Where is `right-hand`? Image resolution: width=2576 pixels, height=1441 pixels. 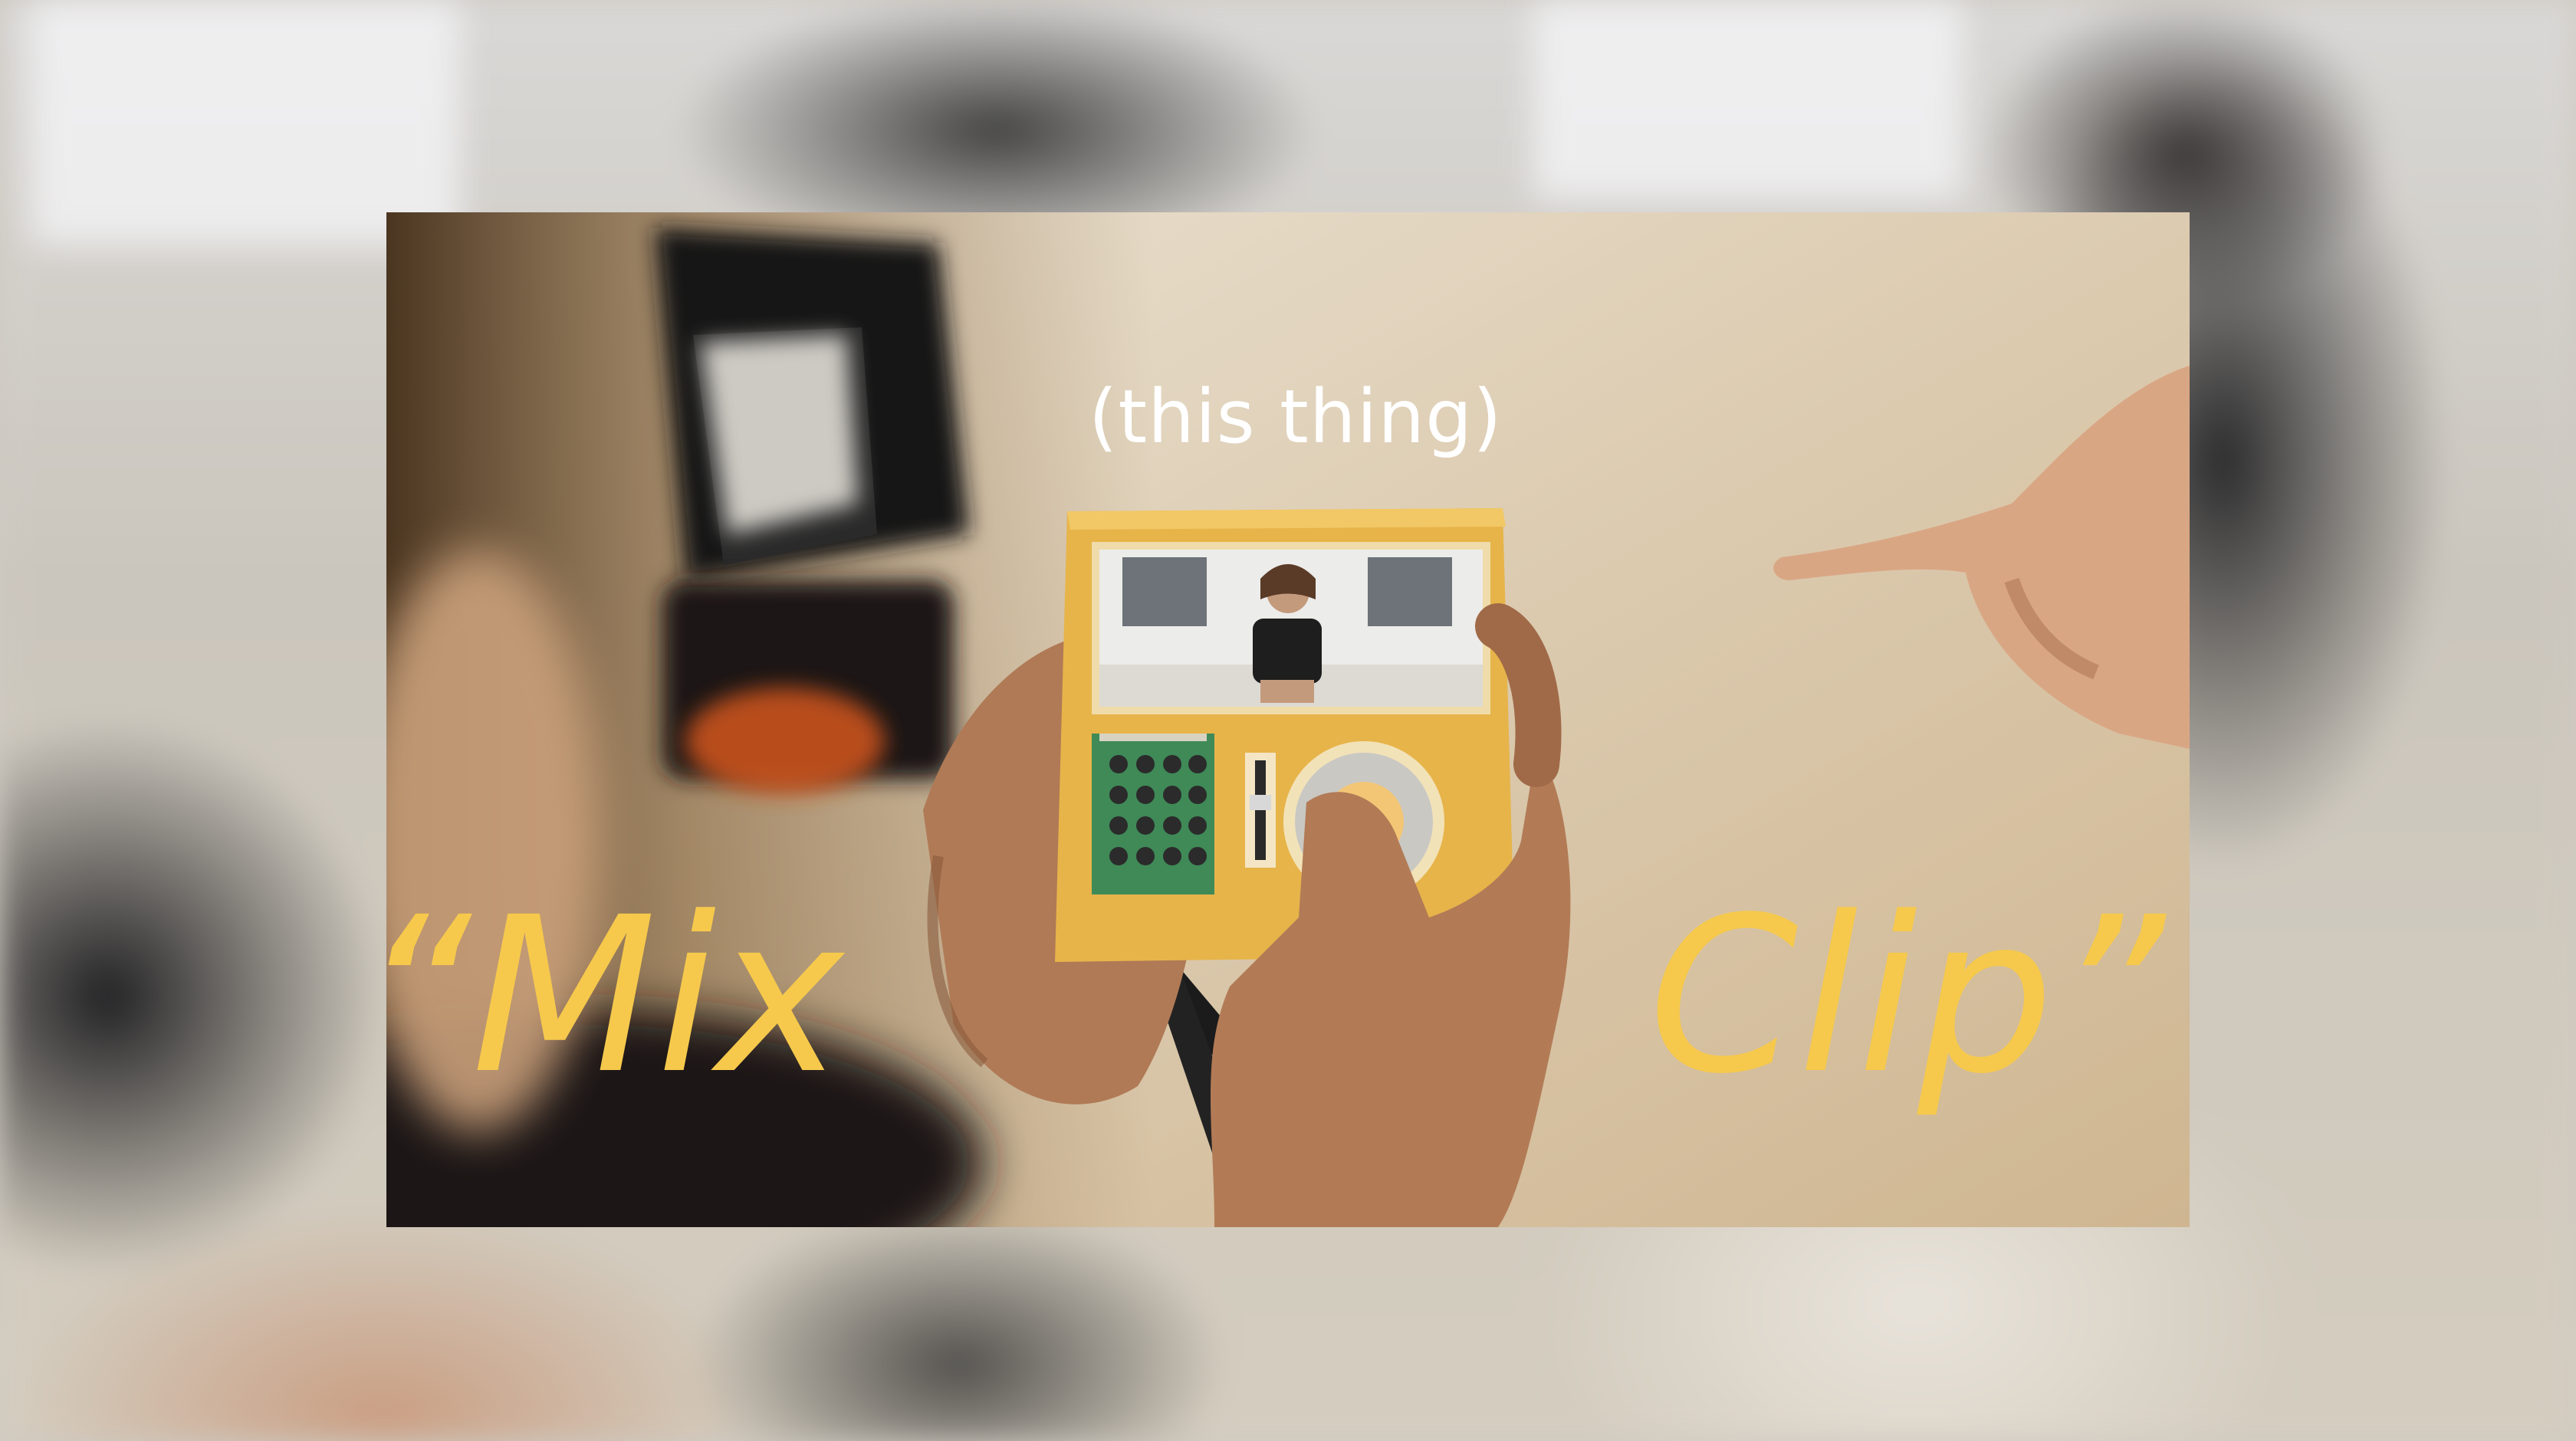
right-hand is located at coordinates (1391, 988).